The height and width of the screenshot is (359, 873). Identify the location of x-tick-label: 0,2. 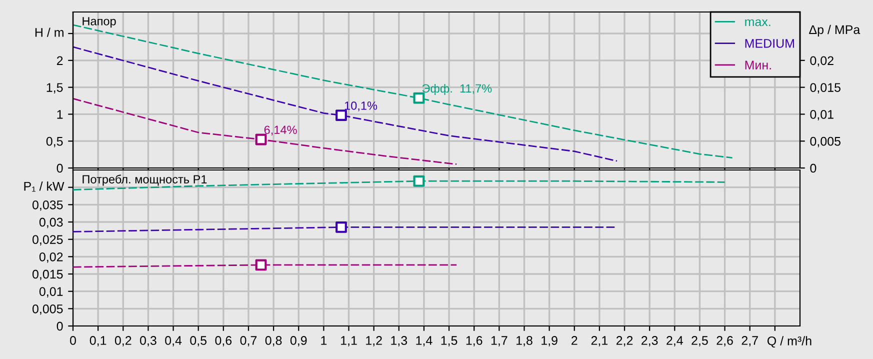
(123, 341).